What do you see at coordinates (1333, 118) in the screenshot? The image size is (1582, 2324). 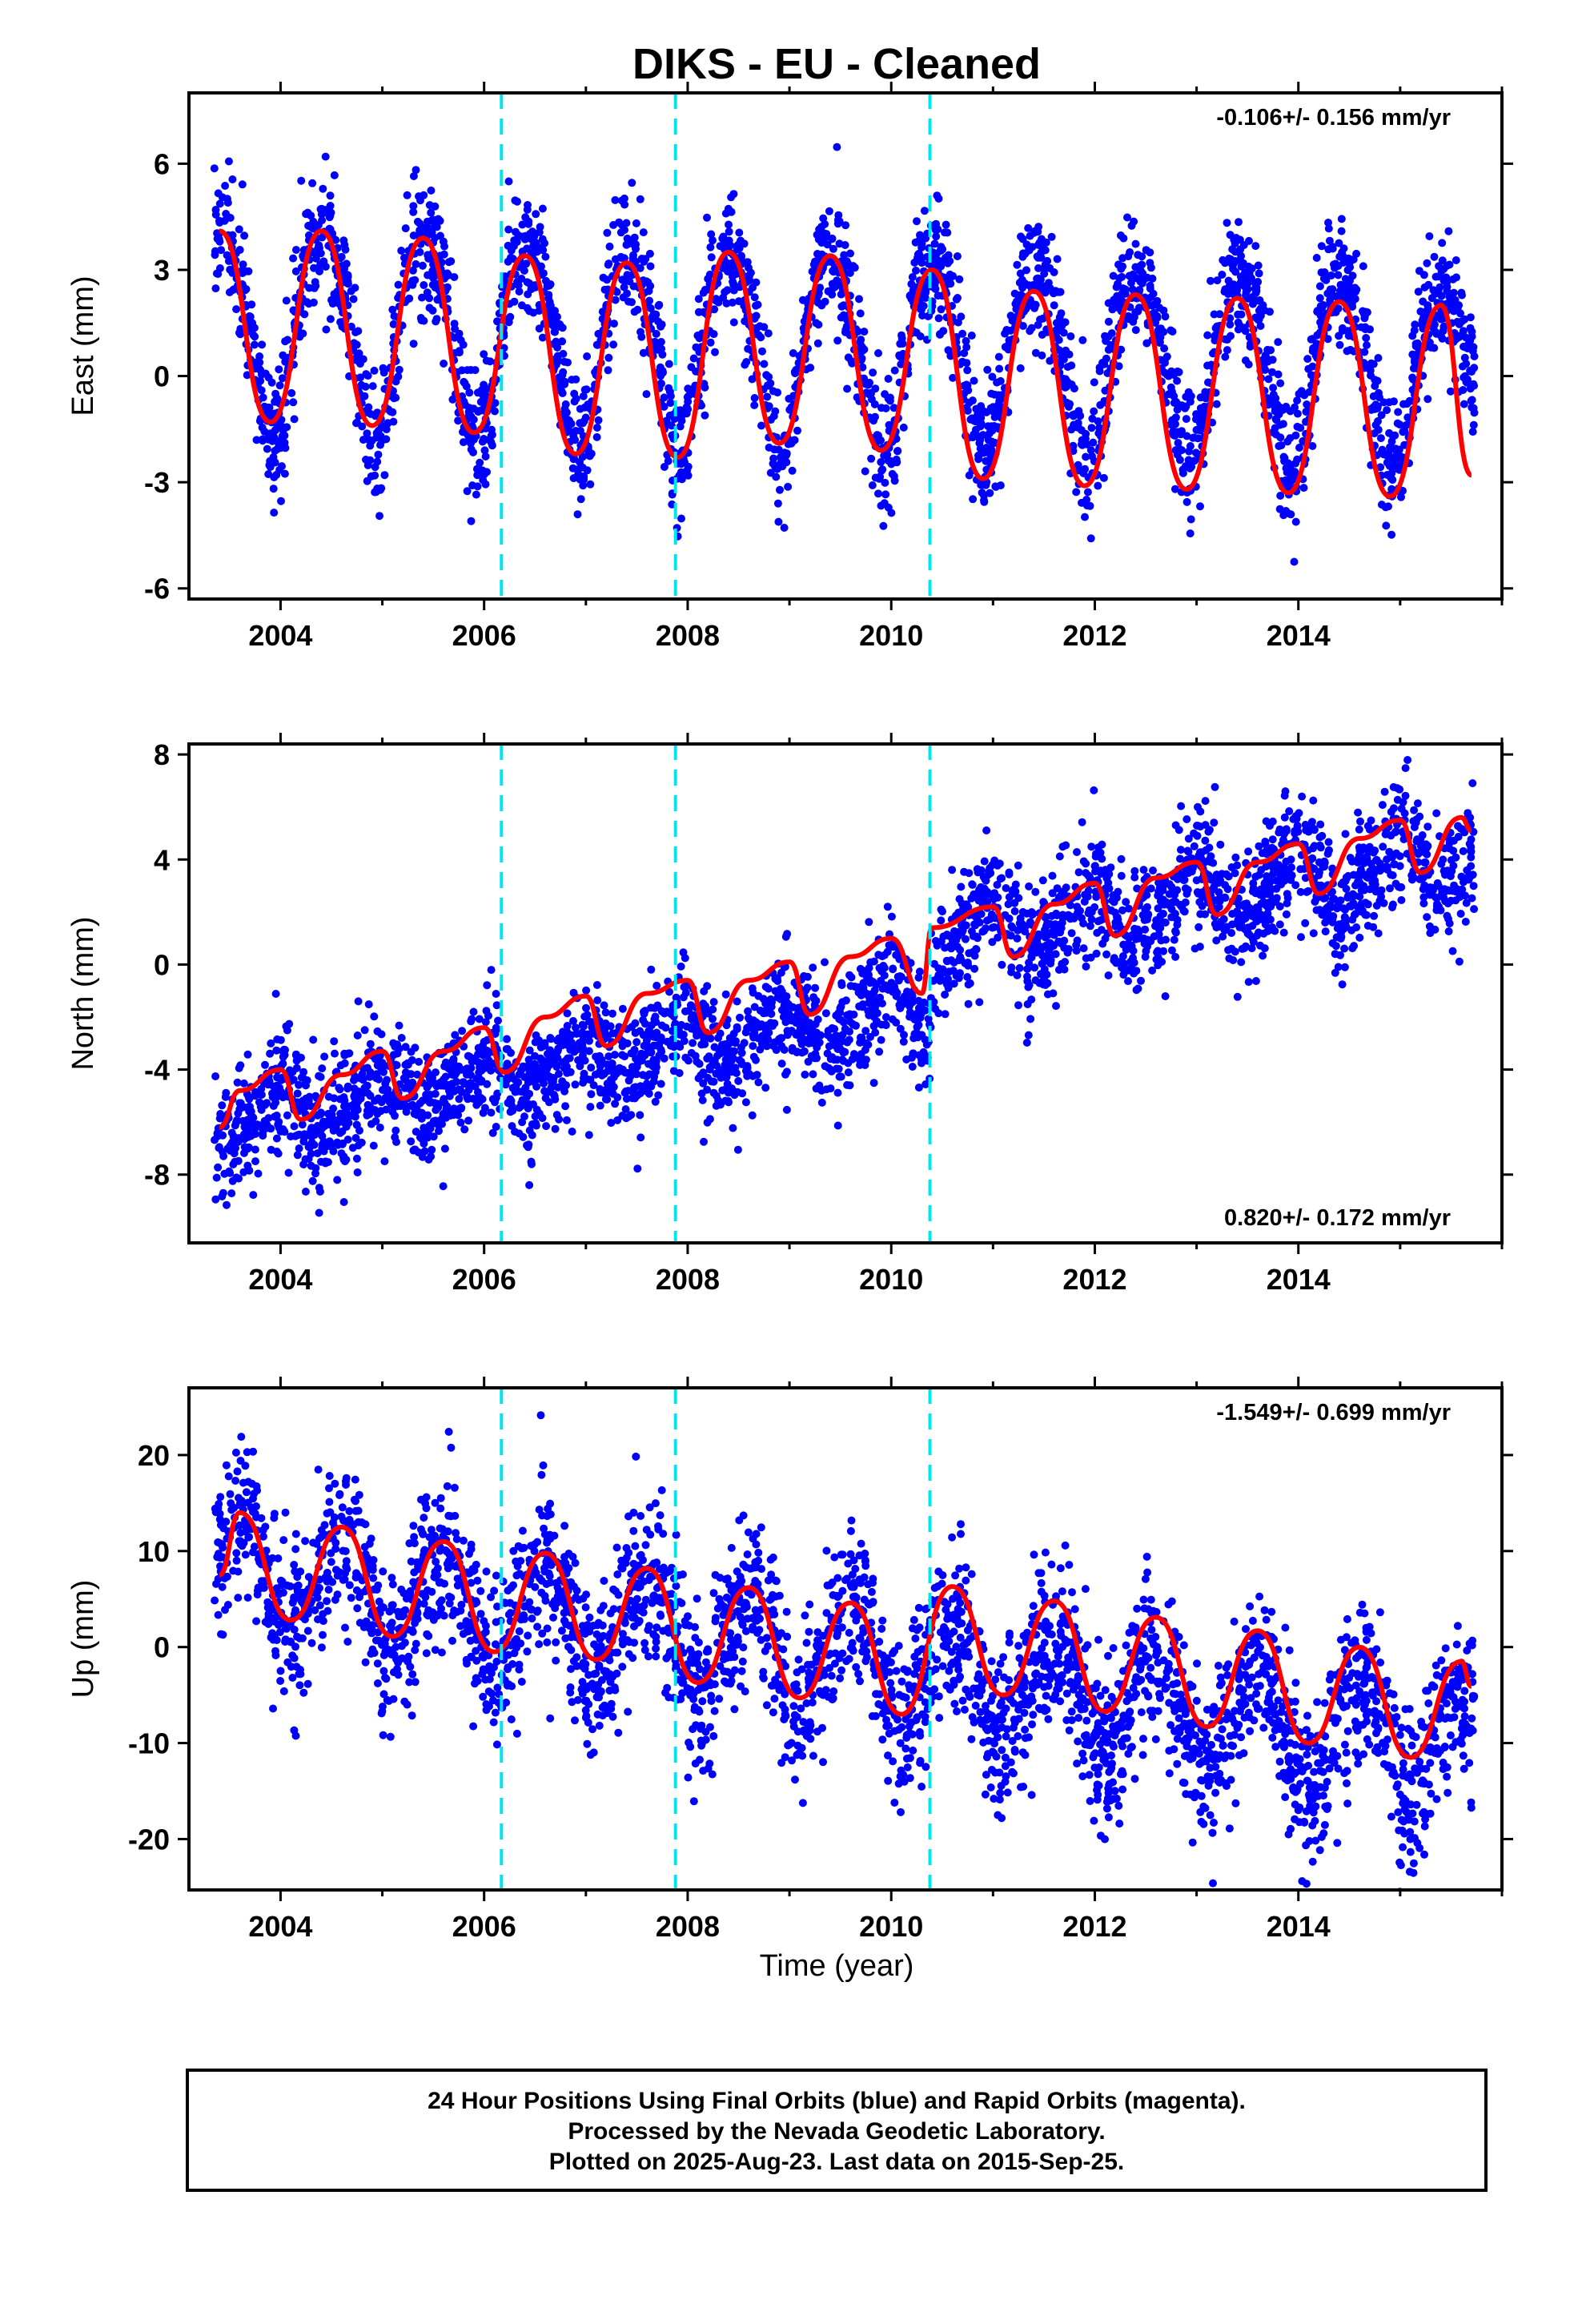 I see `velocity-label: -0.106+/- 0.156 mm/yr` at bounding box center [1333, 118].